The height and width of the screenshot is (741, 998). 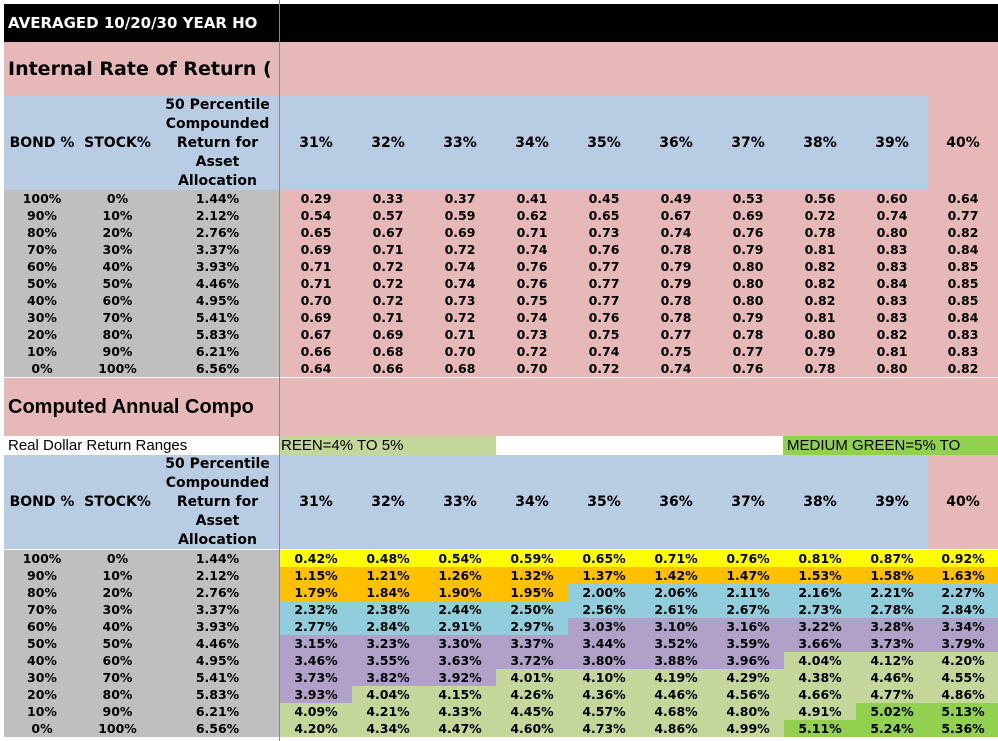 What do you see at coordinates (42, 334) in the screenshot?
I see `bond-cell: 20%` at bounding box center [42, 334].